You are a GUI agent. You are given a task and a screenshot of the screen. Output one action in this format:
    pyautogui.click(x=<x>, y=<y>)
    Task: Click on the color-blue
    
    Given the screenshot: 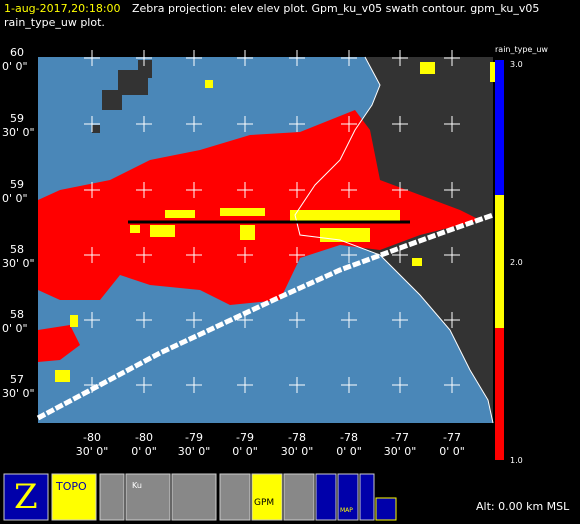 What is the action you would take?
    pyautogui.click(x=499, y=127)
    